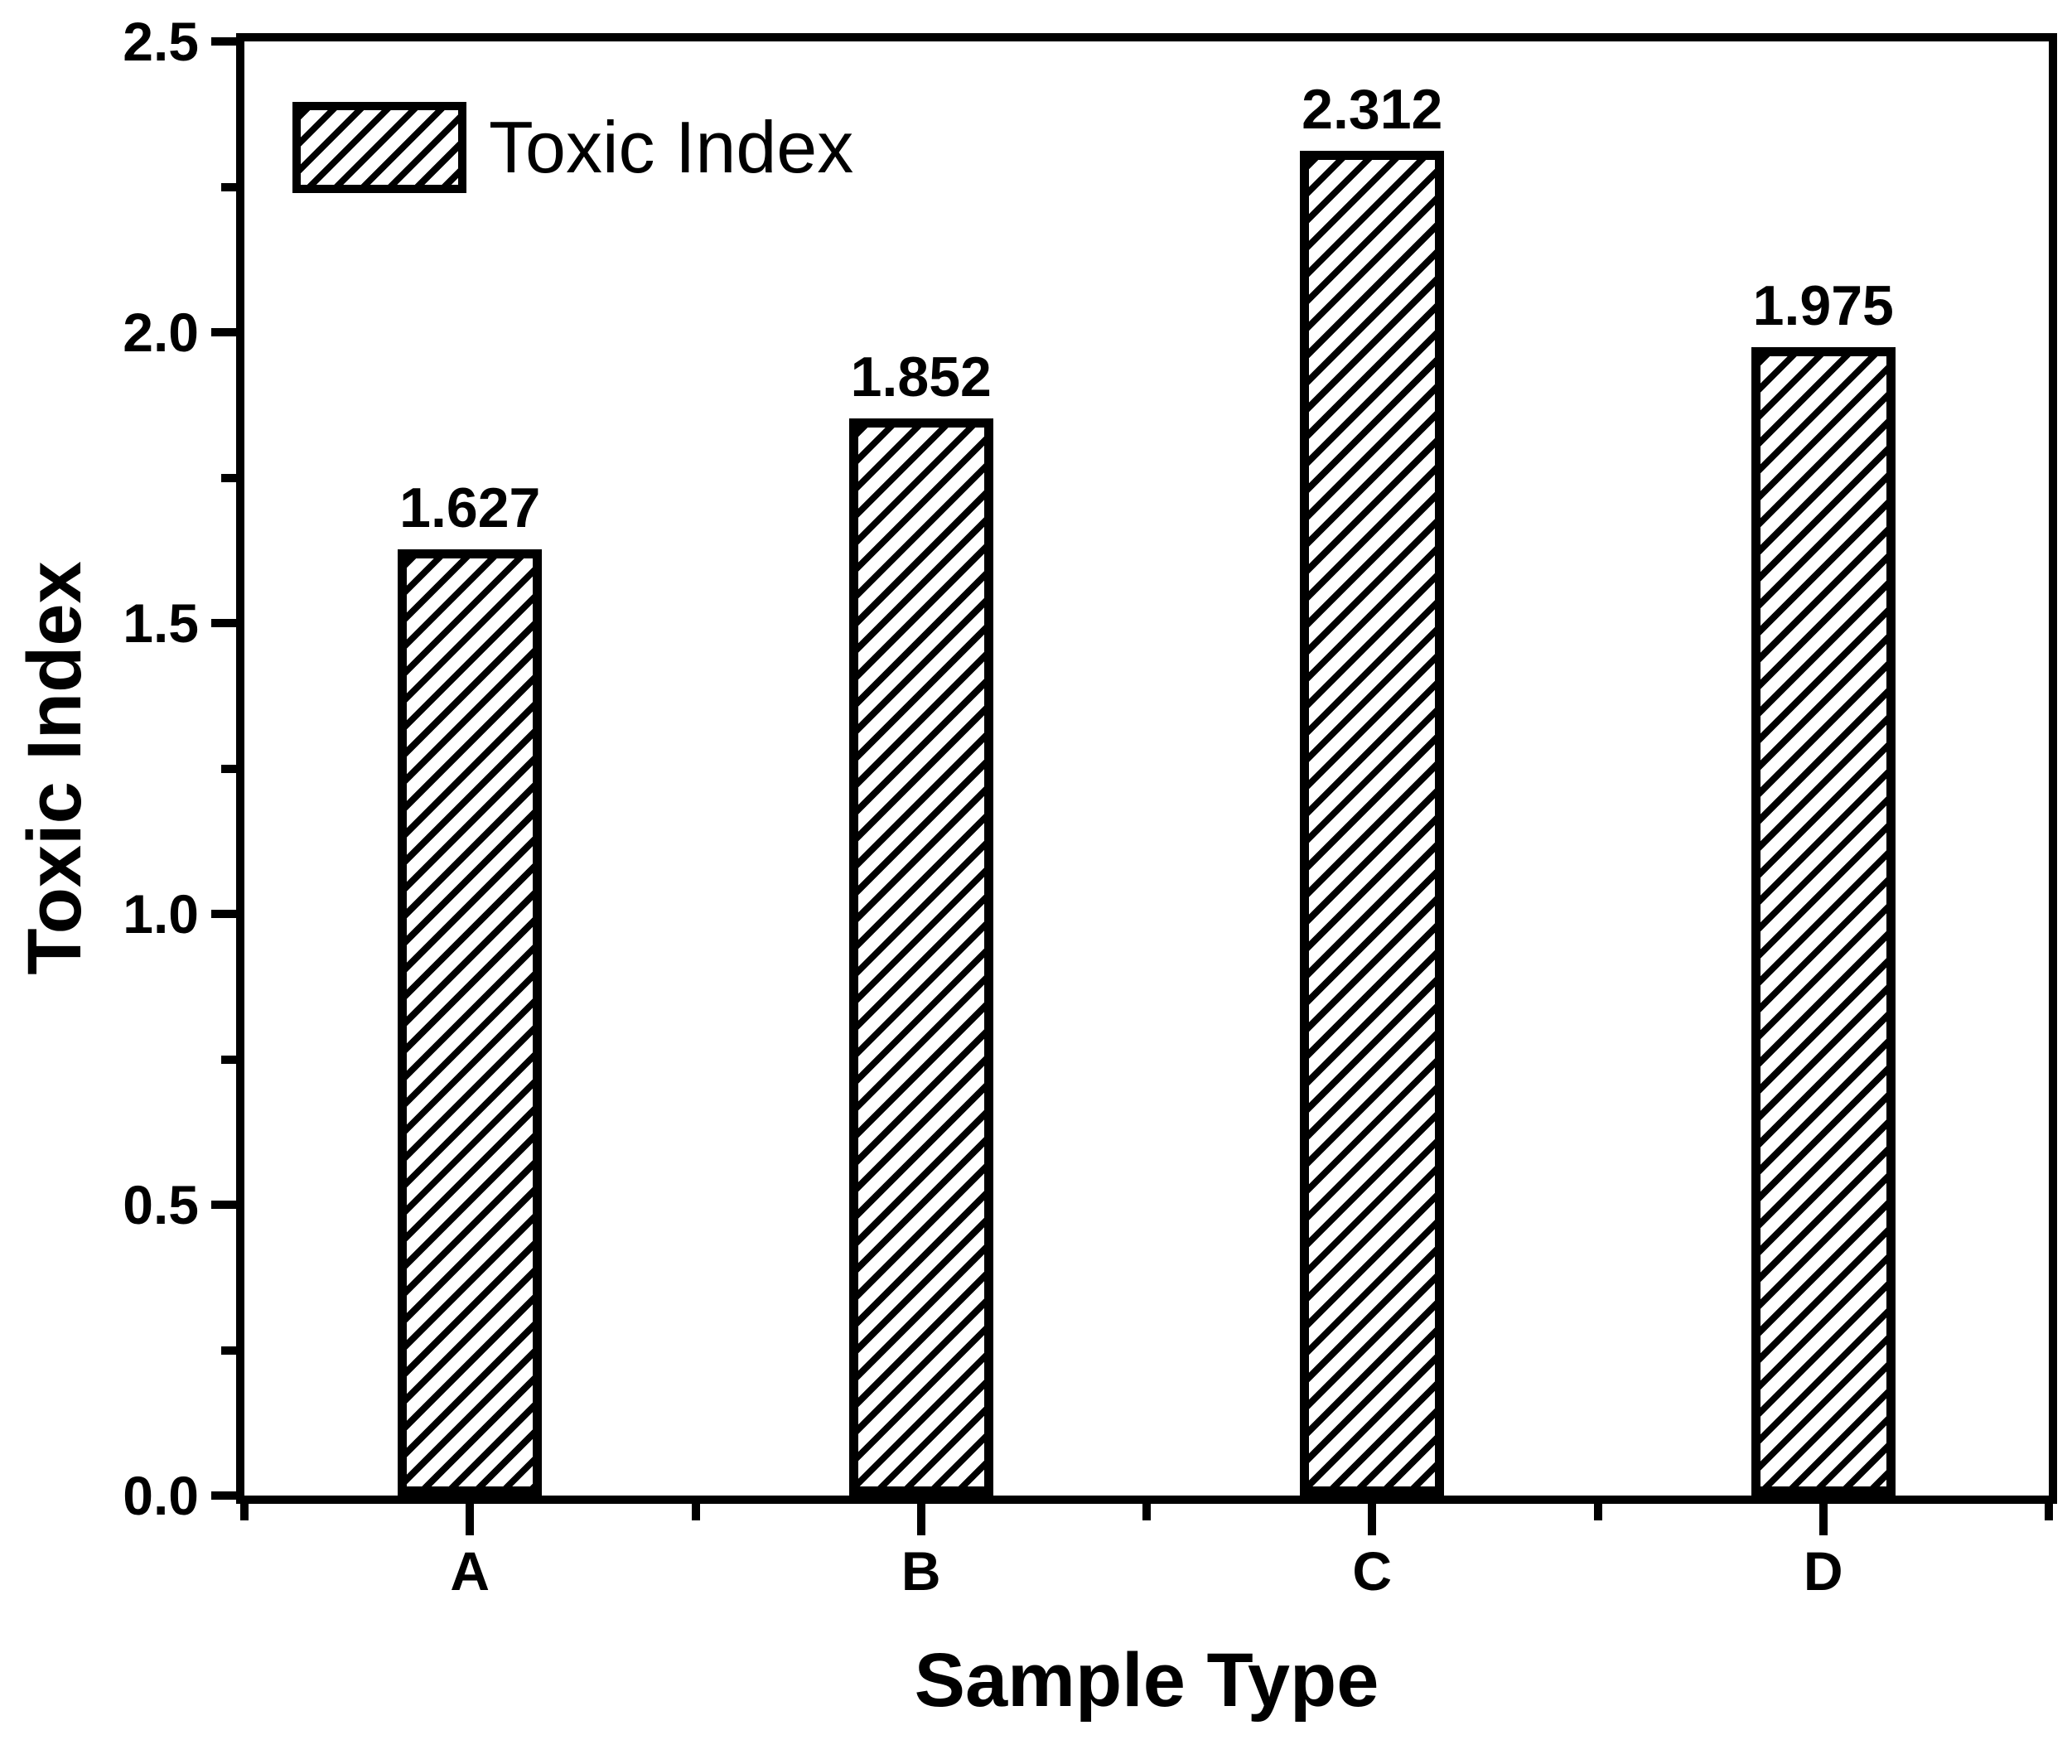  Describe the element at coordinates (161, 1204) in the screenshot. I see `y-tick-label: 0.5` at that location.